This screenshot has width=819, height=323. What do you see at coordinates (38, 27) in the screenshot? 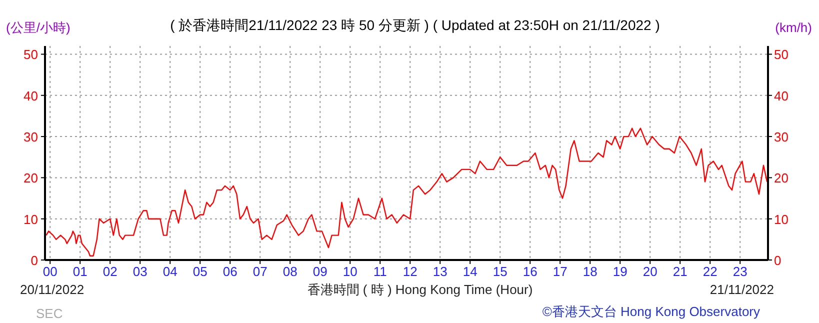
I see `y-axis-title: (公里/小時)` at bounding box center [38, 27].